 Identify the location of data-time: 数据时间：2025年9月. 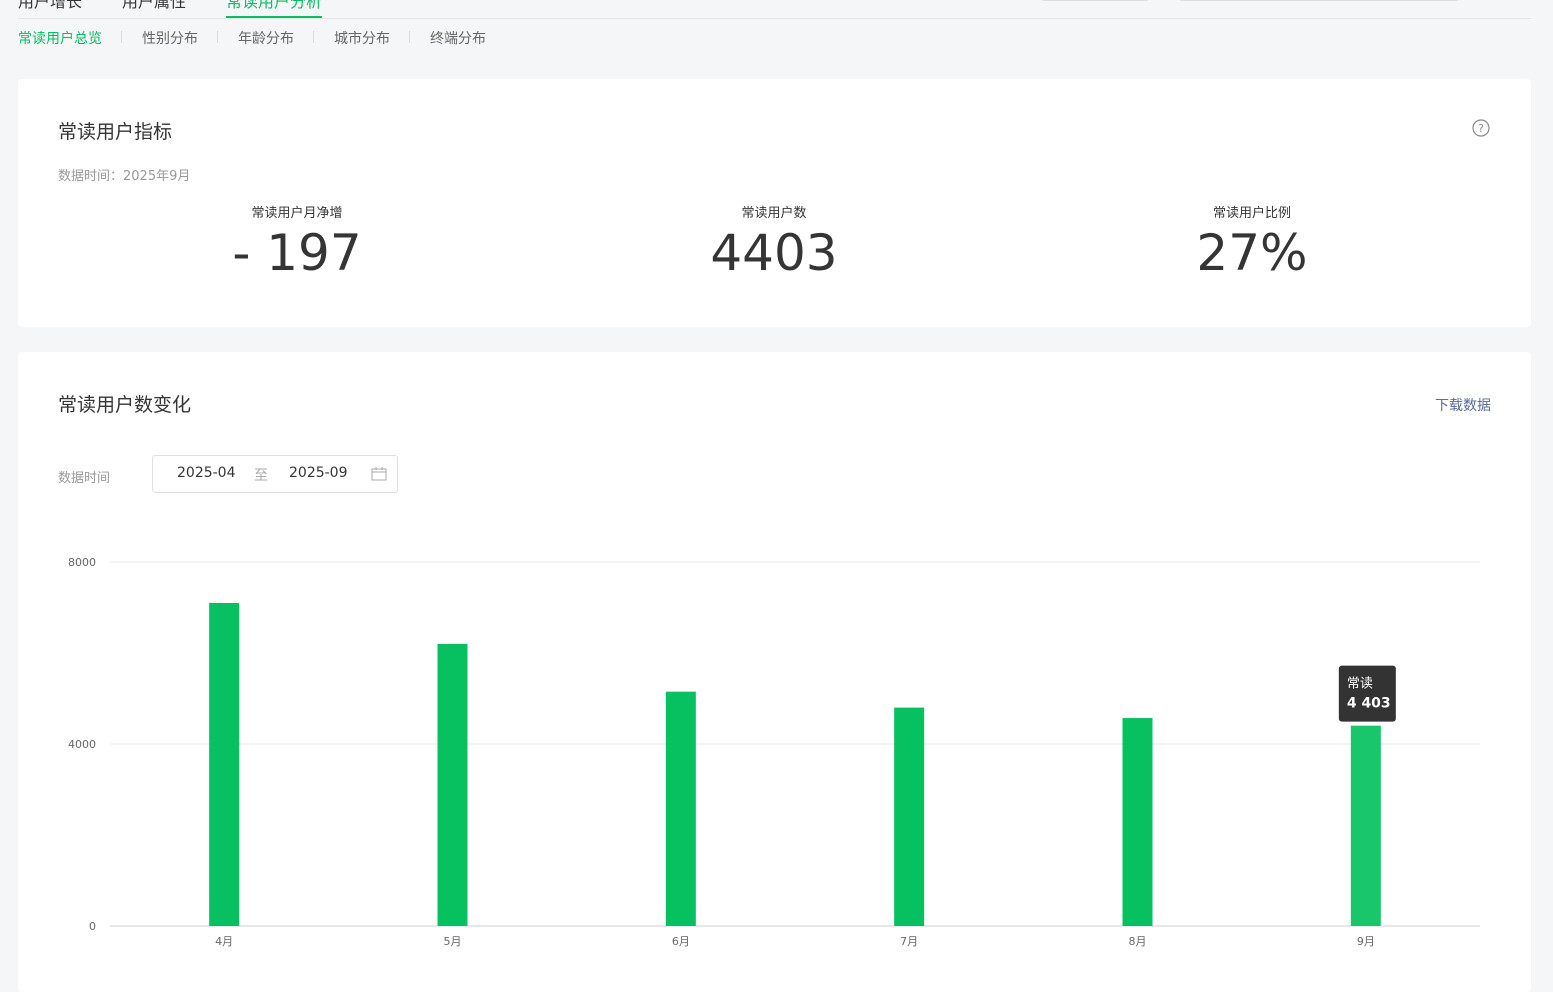
(124, 176).